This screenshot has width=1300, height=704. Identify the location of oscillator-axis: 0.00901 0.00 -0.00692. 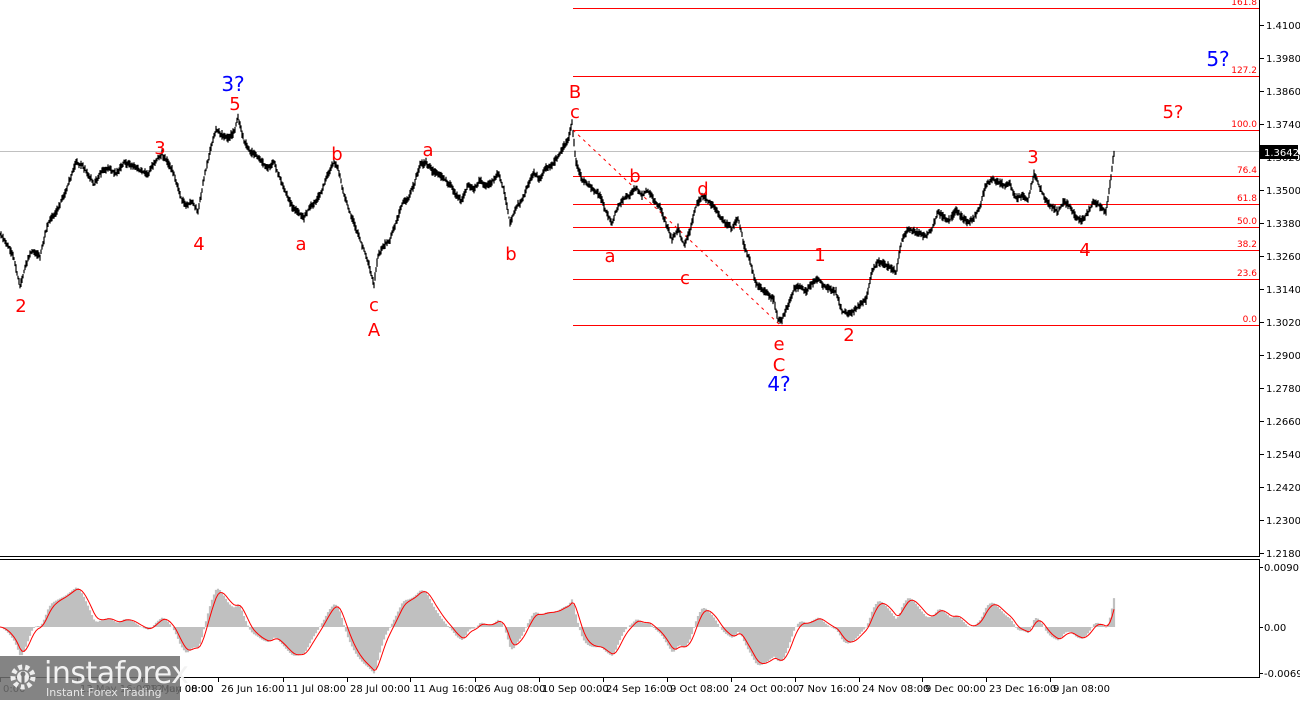
(1279, 621).